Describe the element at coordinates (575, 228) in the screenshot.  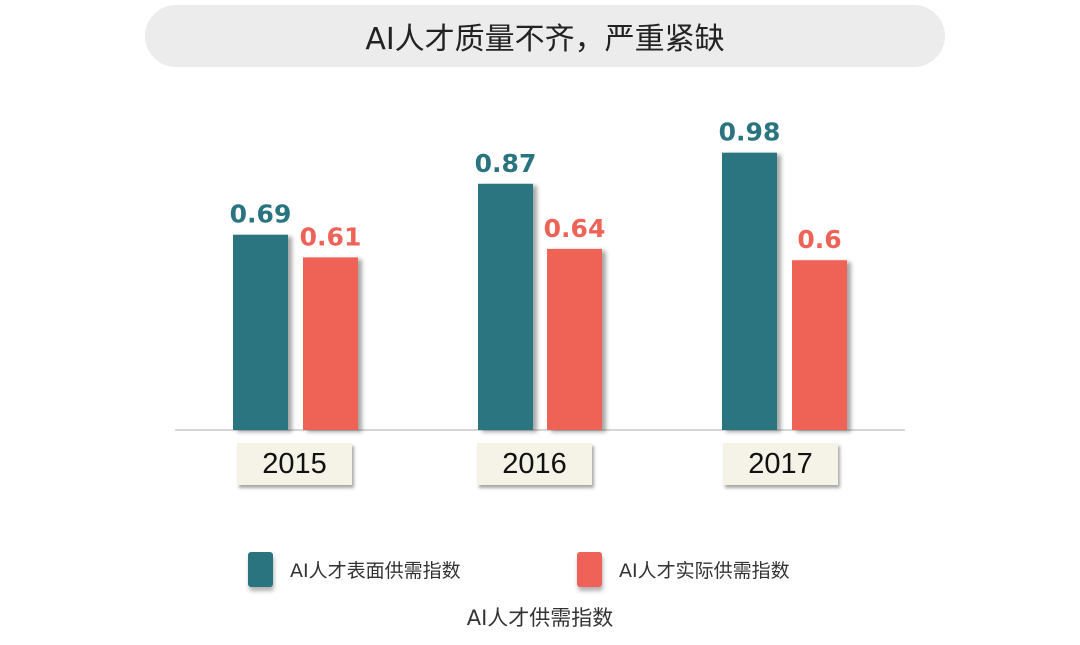
I see `data-label-2016-series-1: 0.64` at that location.